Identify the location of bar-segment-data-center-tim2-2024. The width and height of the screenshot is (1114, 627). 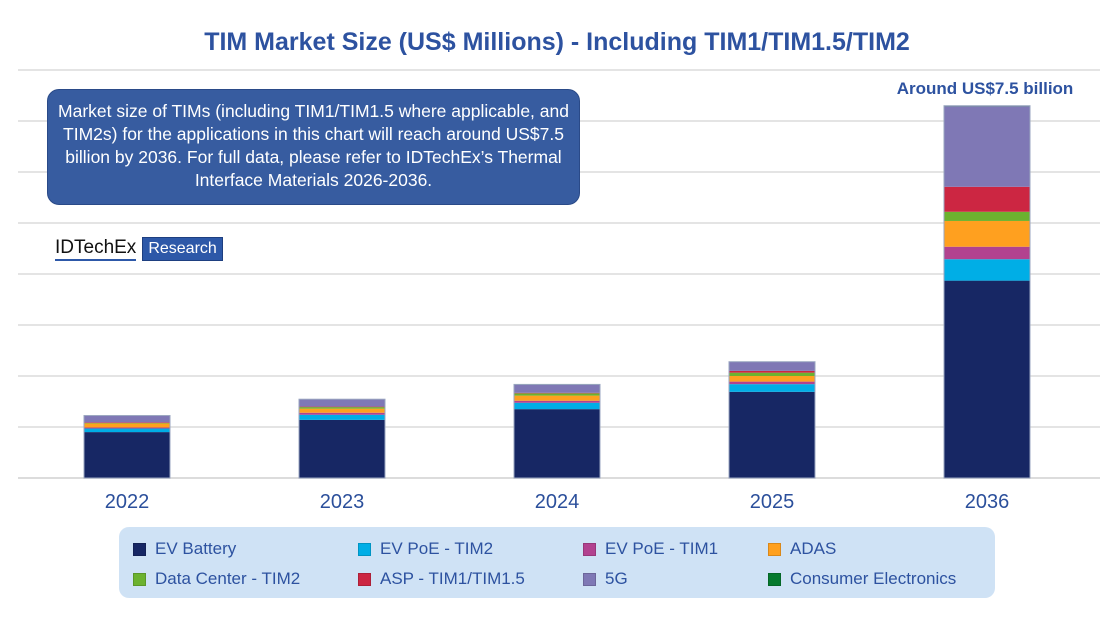
(557, 394).